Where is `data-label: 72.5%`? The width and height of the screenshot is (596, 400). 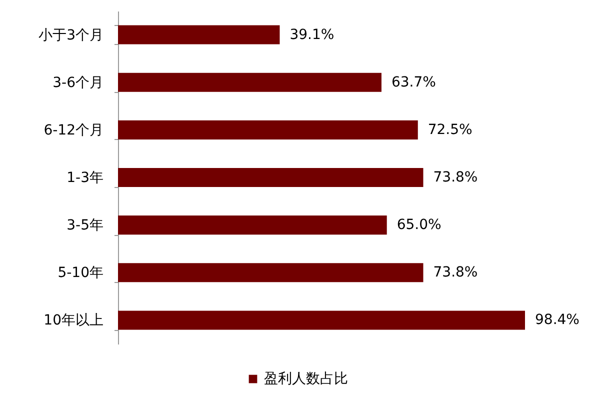
data-label: 72.5% is located at coordinates (450, 130).